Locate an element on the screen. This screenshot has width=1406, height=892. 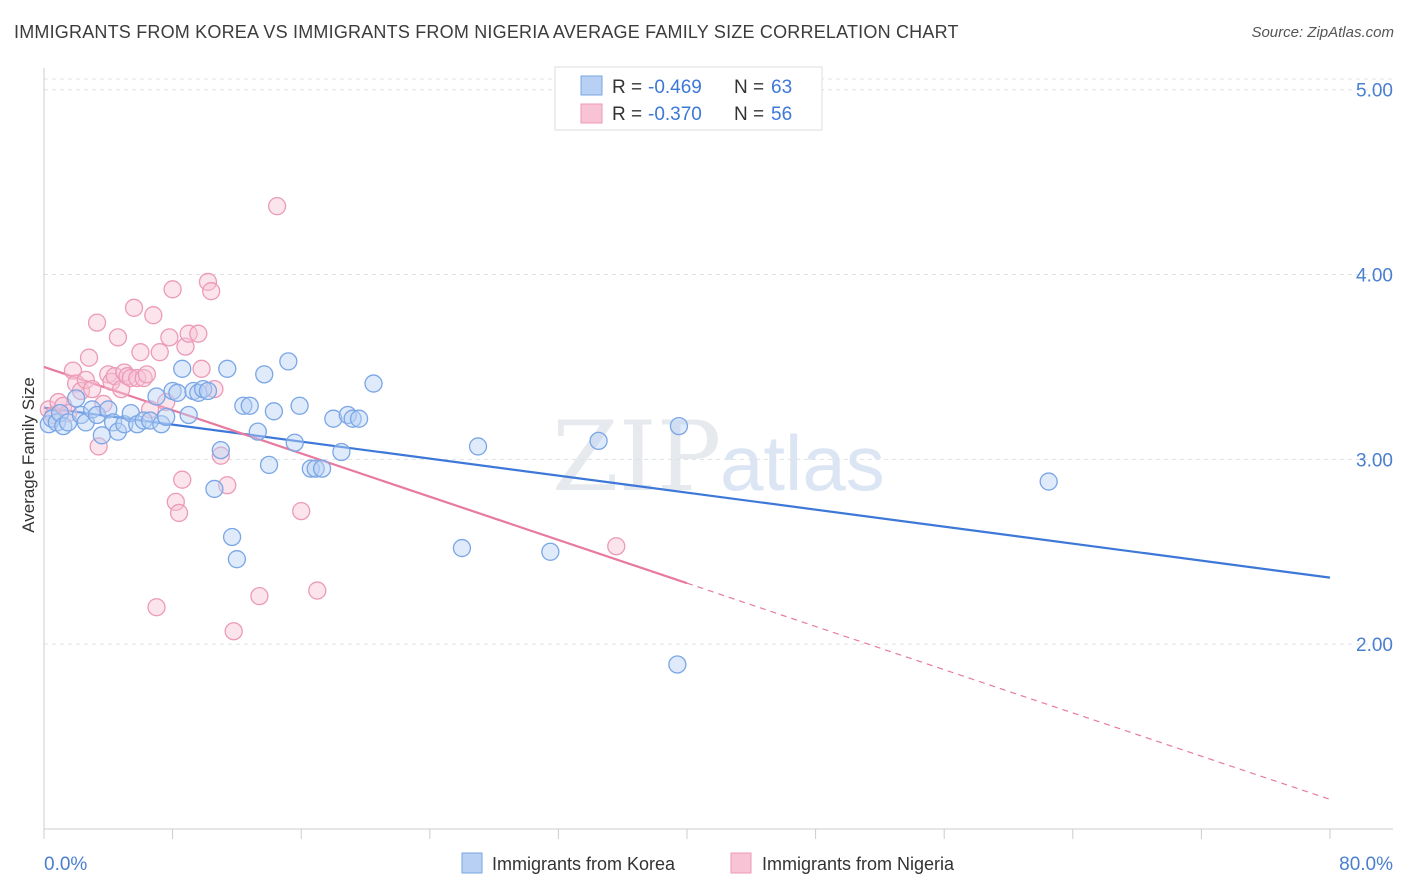
bottom-legend-korea: Immigrants from Korea is located at coordinates (584, 864).